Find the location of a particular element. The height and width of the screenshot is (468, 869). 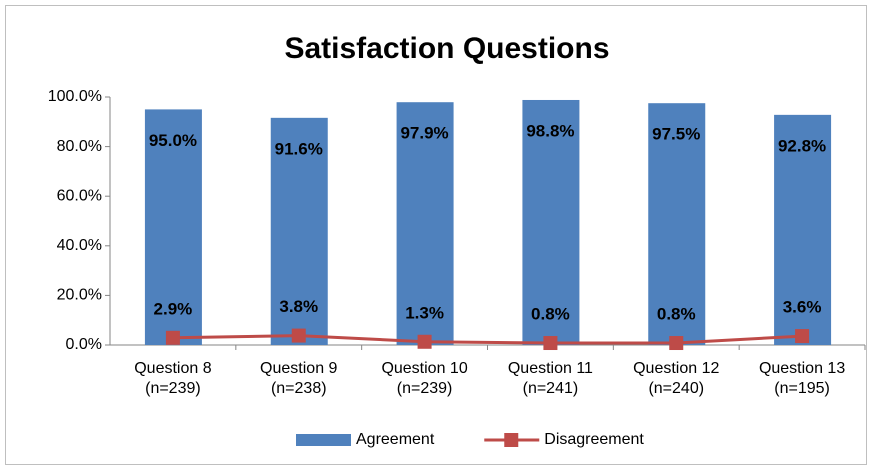

legend-swatch-marker is located at coordinates (511, 440).